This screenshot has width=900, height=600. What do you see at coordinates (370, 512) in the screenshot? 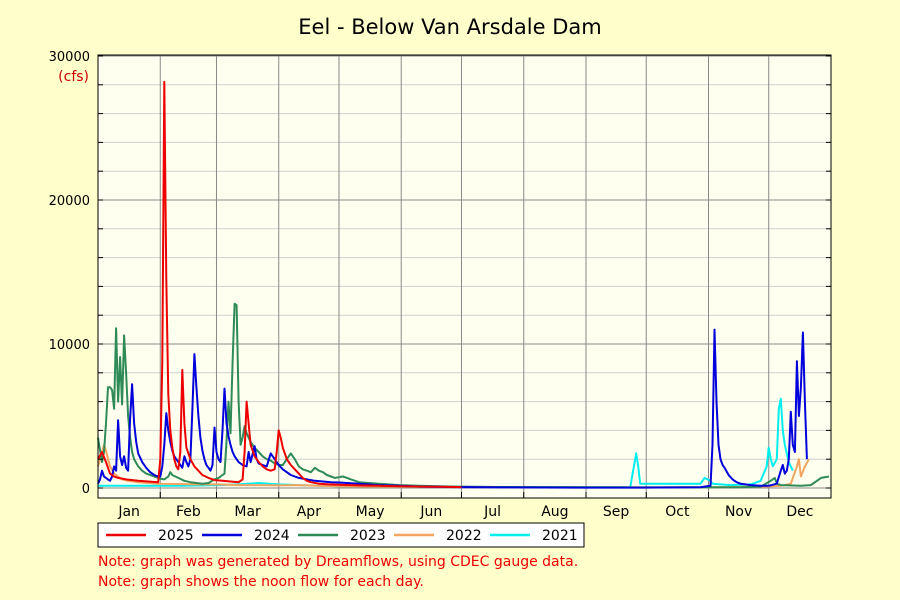
I see `x-tick-label: May` at bounding box center [370, 512].